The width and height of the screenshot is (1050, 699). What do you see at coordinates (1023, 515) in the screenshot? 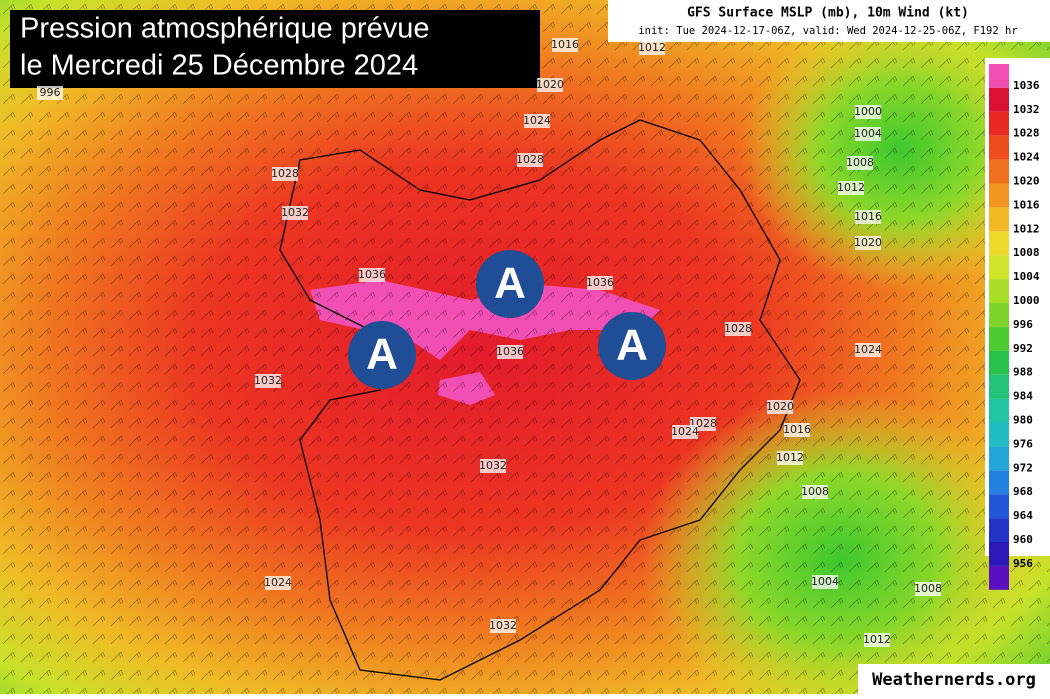
I see `legend-label: 964` at bounding box center [1023, 515].